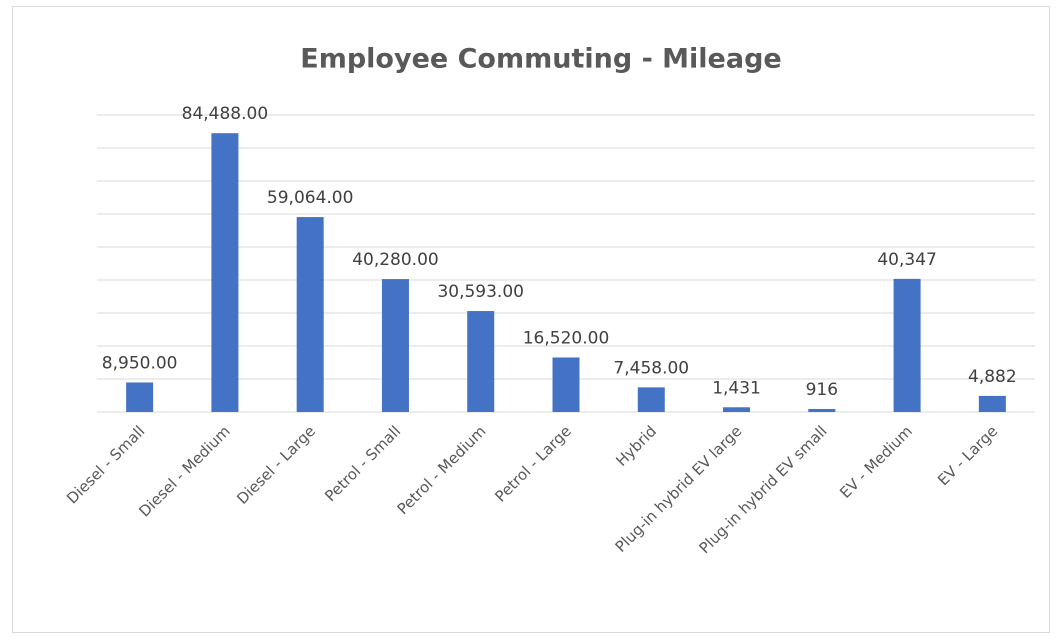  Describe the element at coordinates (992, 377) in the screenshot. I see `data-label: 4,882` at that location.